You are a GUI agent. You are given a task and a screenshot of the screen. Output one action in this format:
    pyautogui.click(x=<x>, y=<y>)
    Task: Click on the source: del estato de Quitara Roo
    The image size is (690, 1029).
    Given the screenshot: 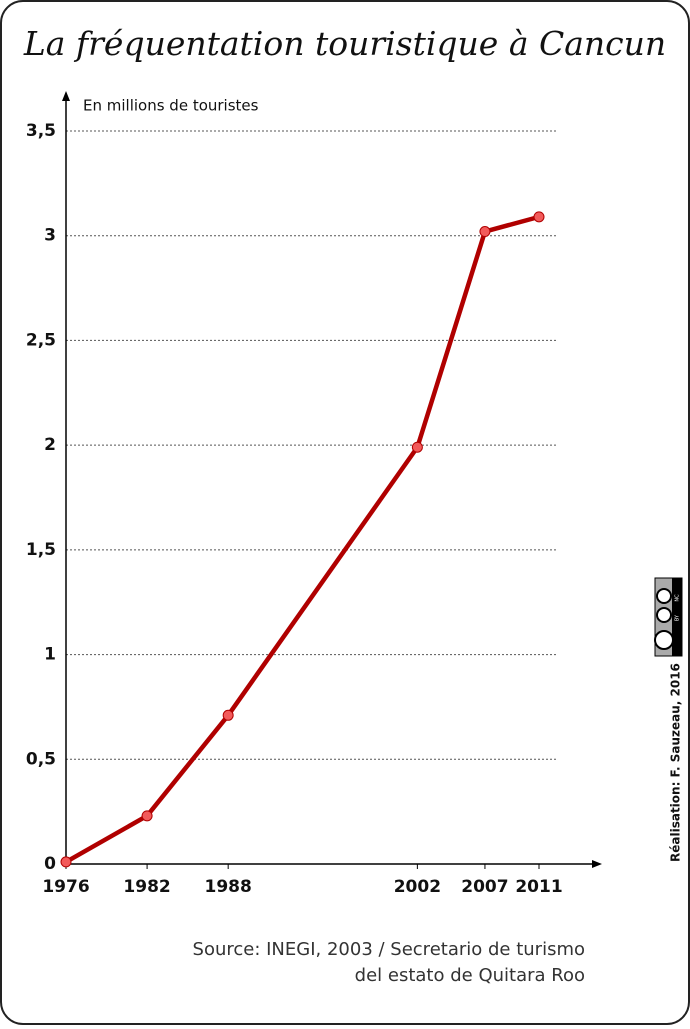 What is the action you would take?
    pyautogui.click(x=470, y=975)
    